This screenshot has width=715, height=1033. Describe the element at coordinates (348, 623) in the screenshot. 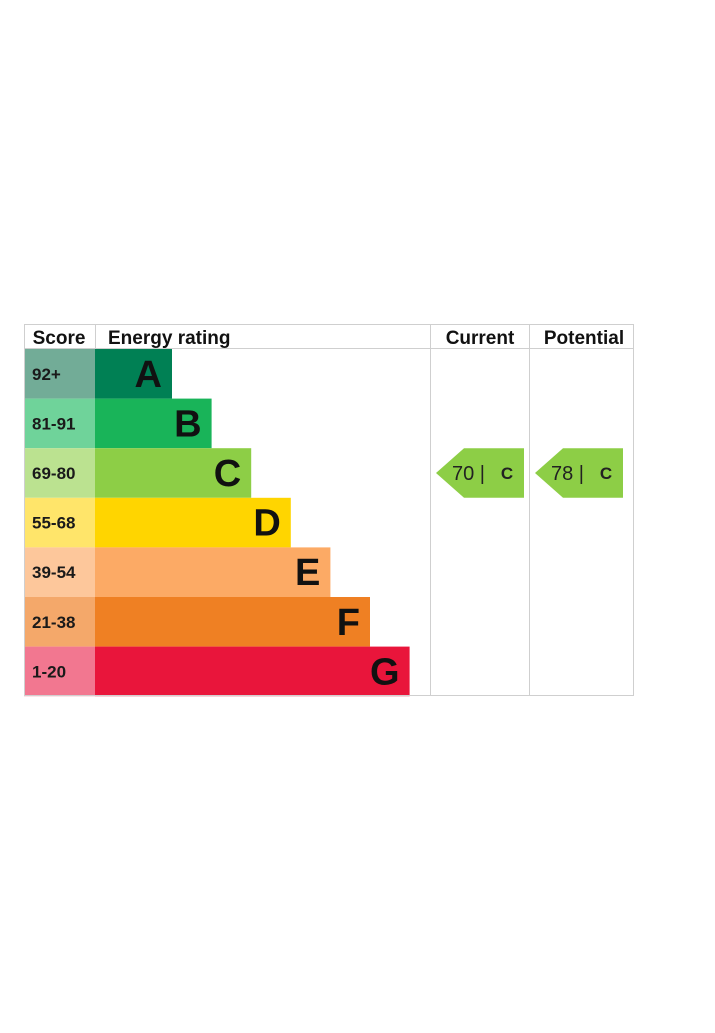

I see `rating-letter-f: F` at that location.